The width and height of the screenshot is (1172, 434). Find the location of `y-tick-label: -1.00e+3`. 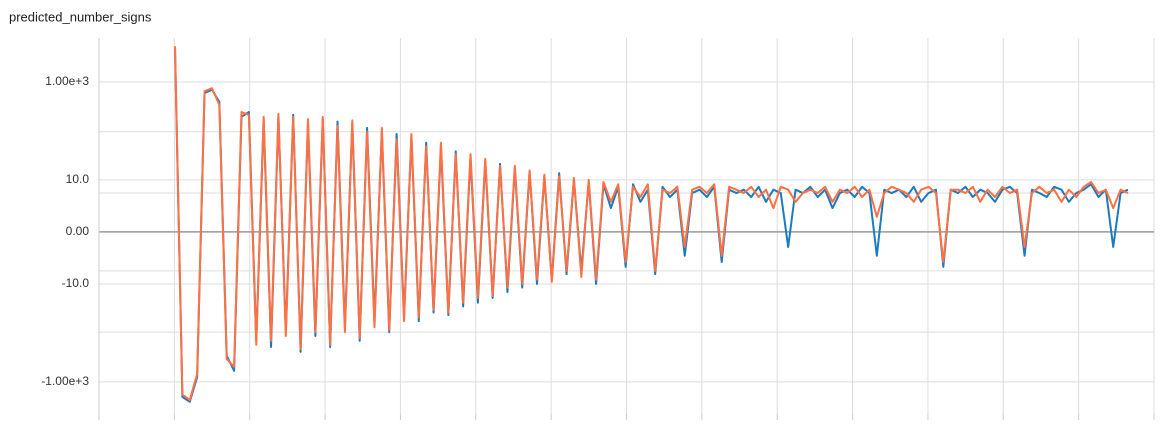

y-tick-label: -1.00e+3 is located at coordinates (65, 381).